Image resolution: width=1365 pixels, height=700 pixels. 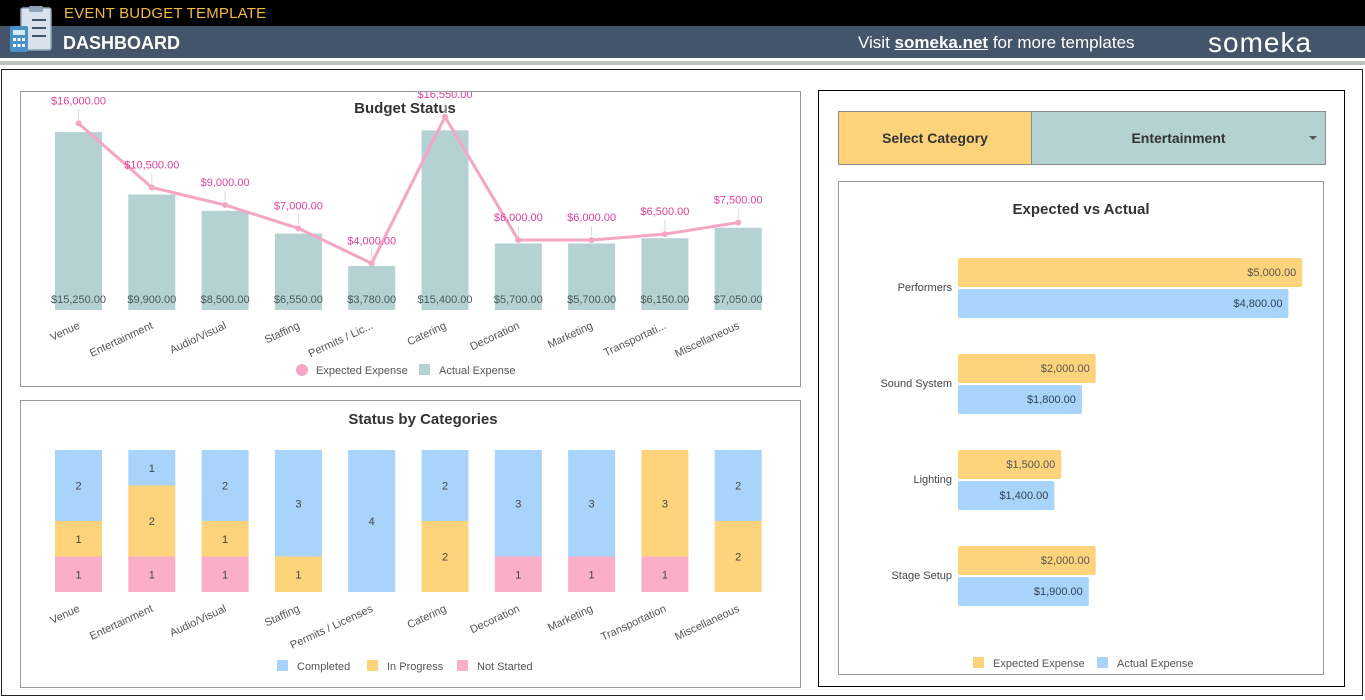 What do you see at coordinates (477, 371) in the screenshot?
I see `legend-actual-label: Actual Expense` at bounding box center [477, 371].